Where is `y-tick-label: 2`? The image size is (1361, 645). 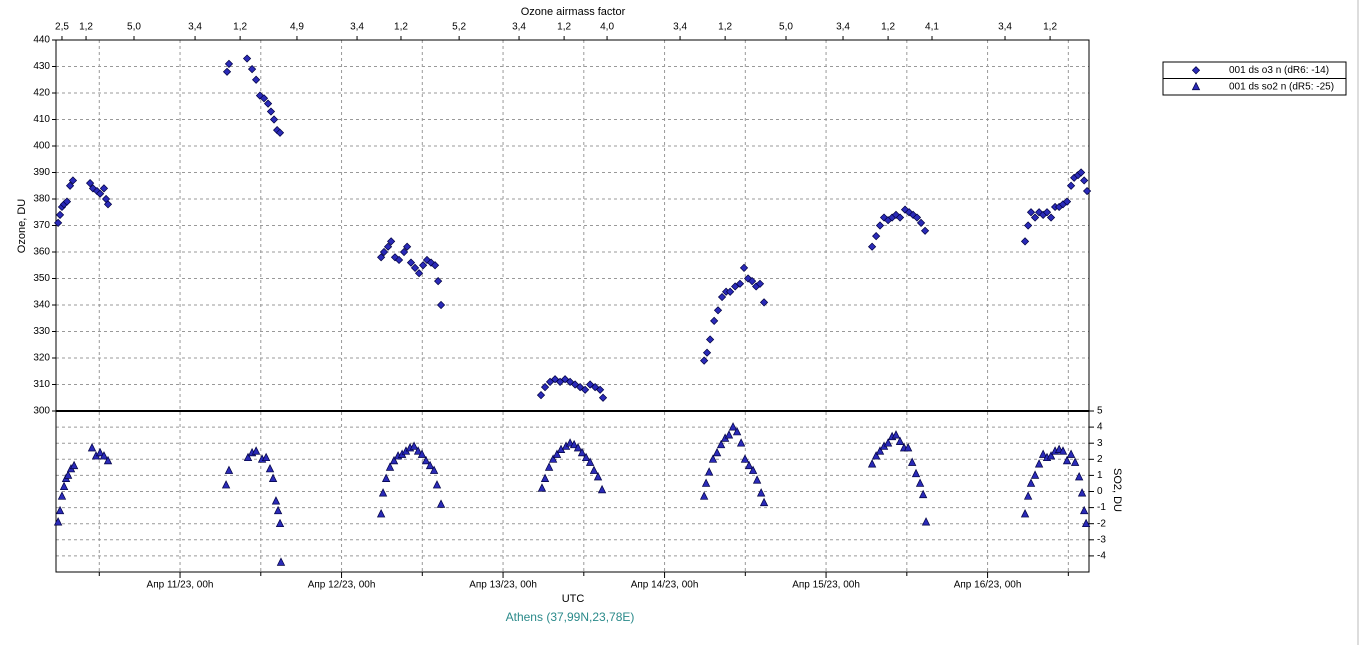
y-tick-label: 2 is located at coordinates (1100, 459).